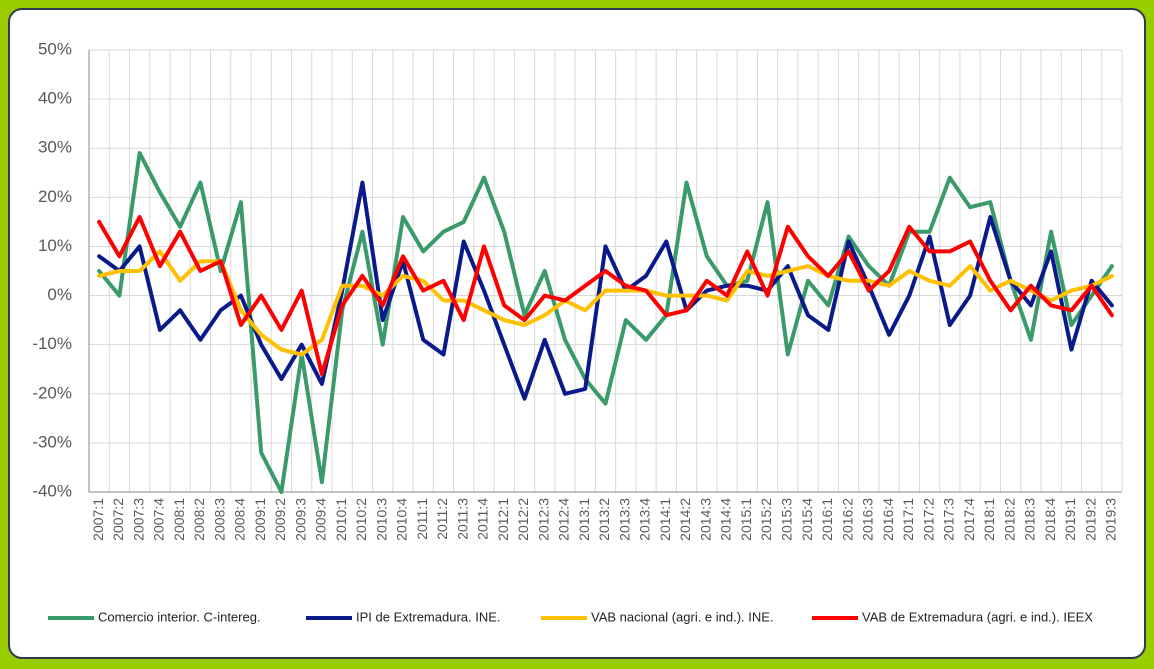 The height and width of the screenshot is (669, 1154). Describe the element at coordinates (766, 519) in the screenshot. I see `x-tick-label: 2015:2` at that location.